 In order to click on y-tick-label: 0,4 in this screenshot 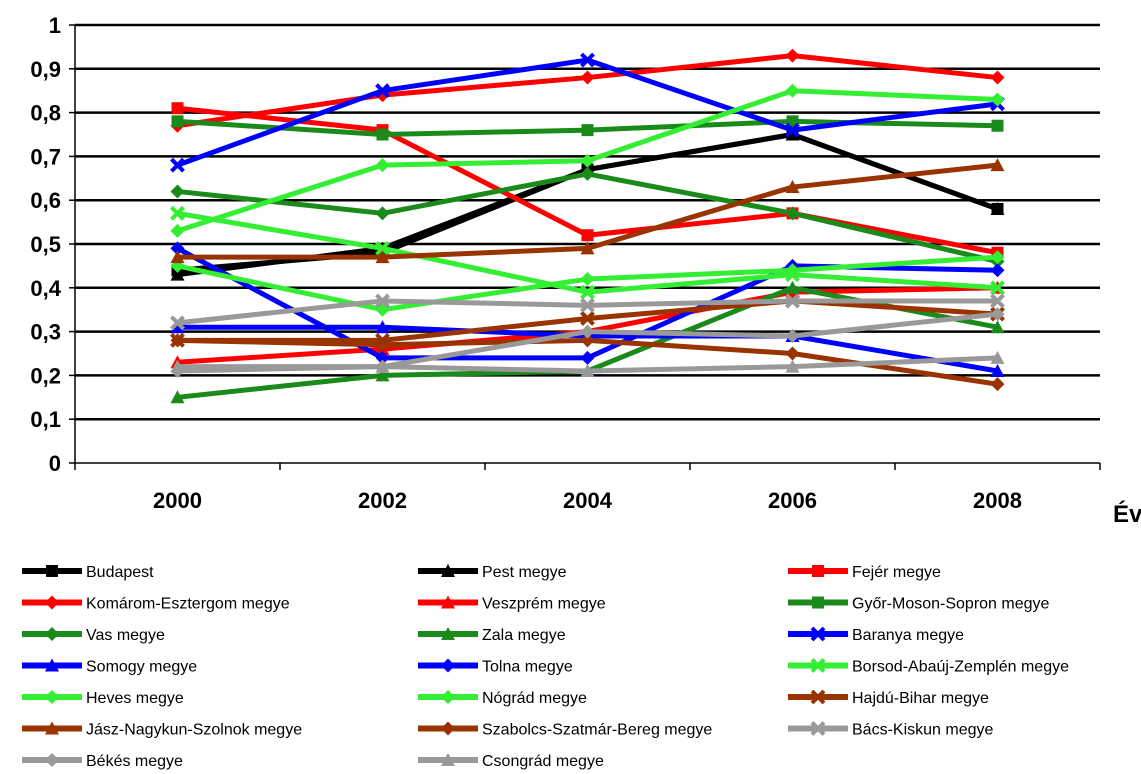, I will do `click(45, 288)`.